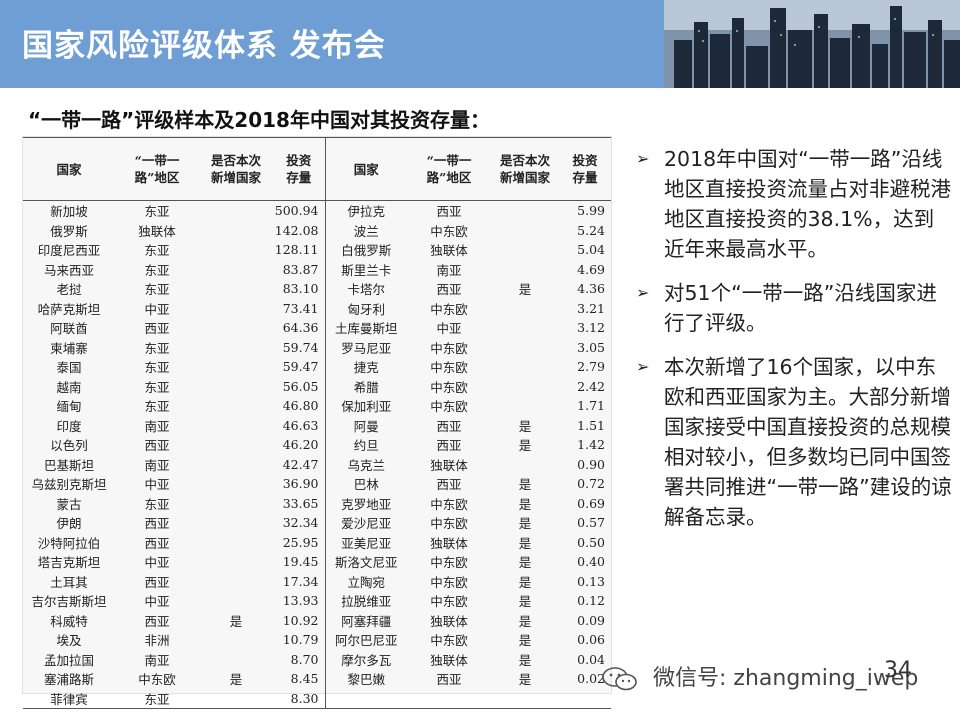  I want to click on table-row: 埃及 非洲 10.79 阿尔巴尼亚 中东欧 是 0.06, so click(317, 640).